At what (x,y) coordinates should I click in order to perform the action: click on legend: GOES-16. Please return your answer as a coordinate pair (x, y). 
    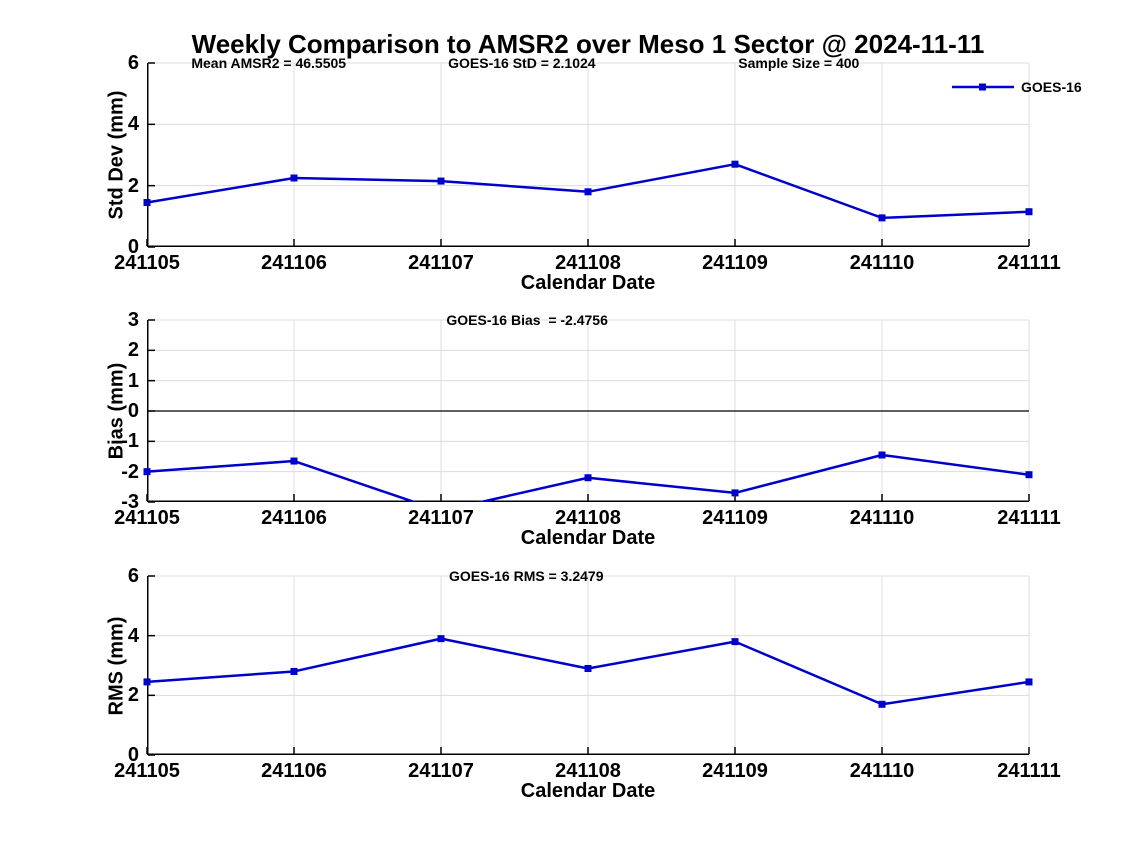
    Looking at the image, I should click on (1017, 87).